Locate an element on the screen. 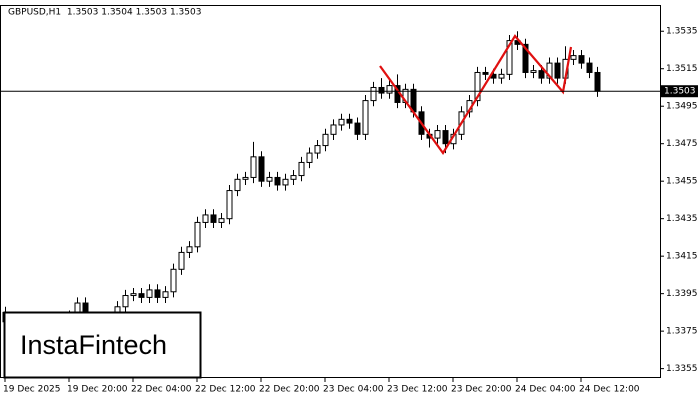 This screenshot has width=700, height=400. x-tick-label: 22 Dec 20:00 is located at coordinates (289, 390).